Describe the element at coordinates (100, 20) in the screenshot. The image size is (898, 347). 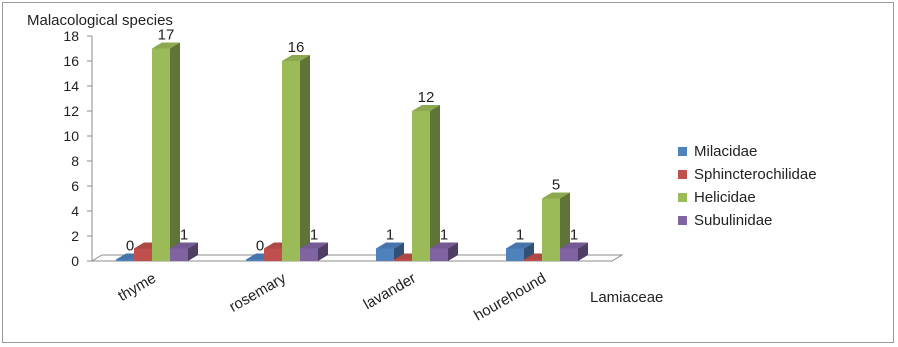
I see `y-axis-title: Malacological species` at that location.